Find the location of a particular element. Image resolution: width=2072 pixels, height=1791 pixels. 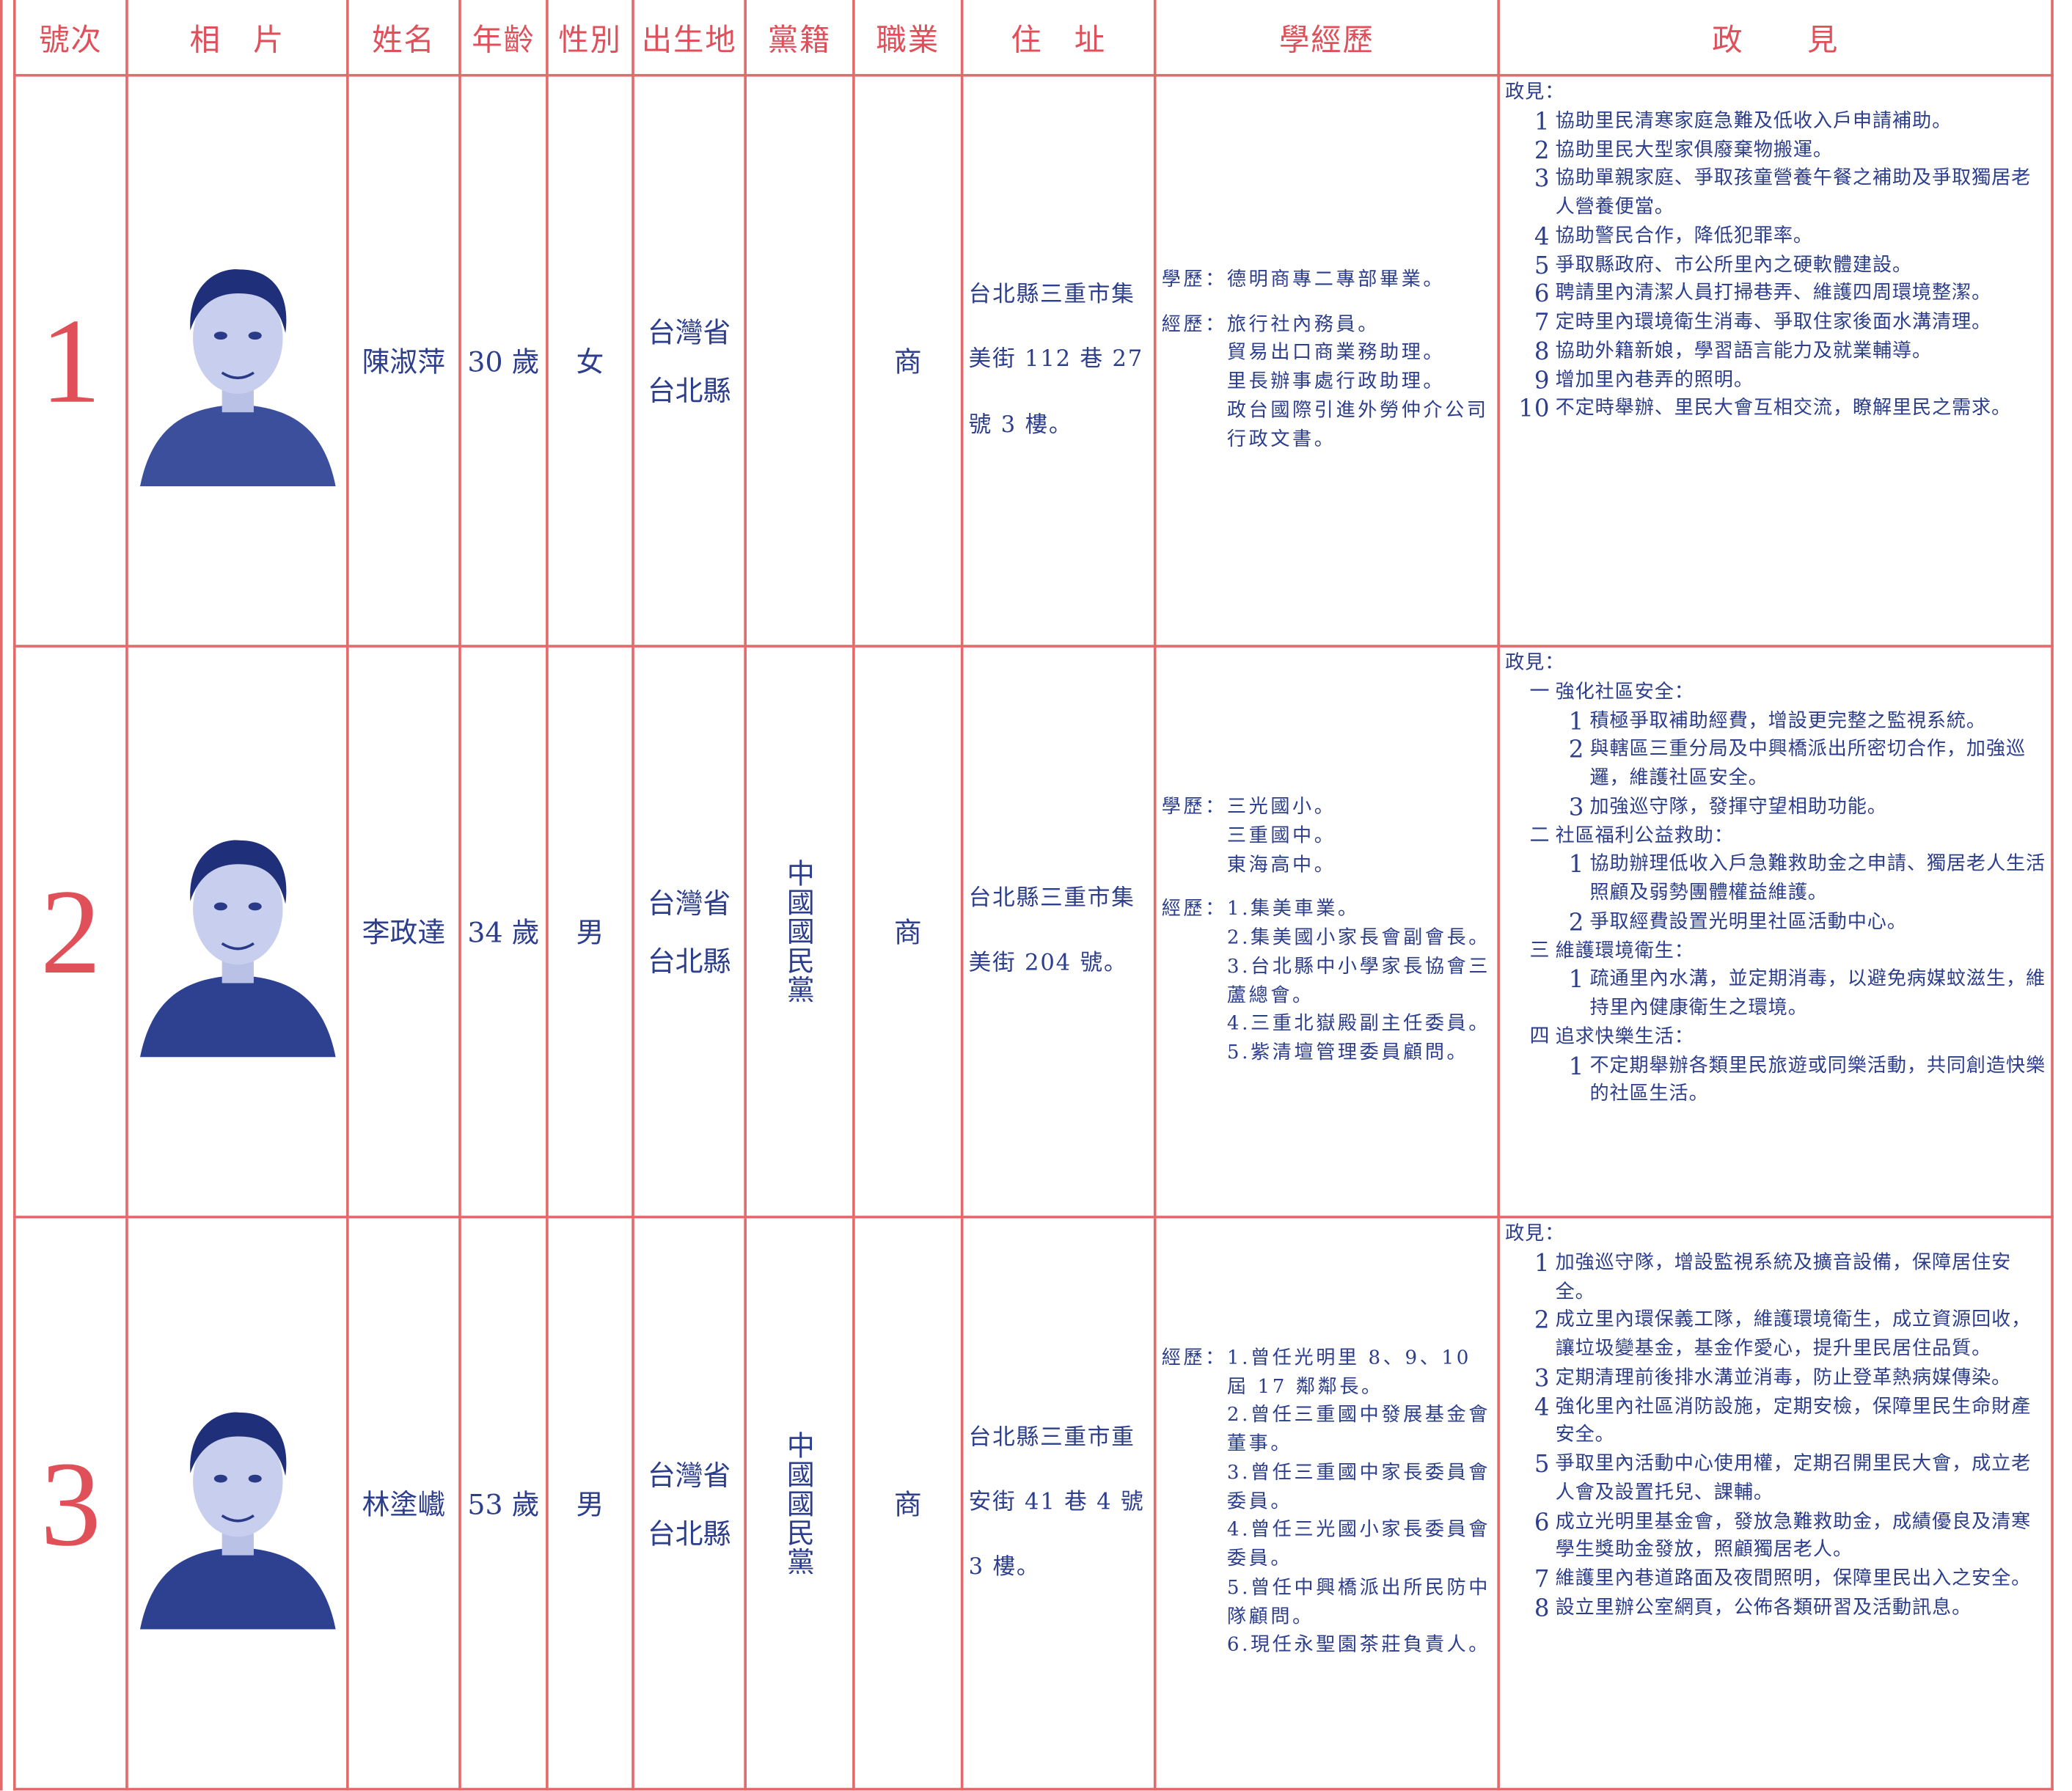

policy-text: 協助外籍新娘，學習語言能力及就業輔導。 is located at coordinates (1744, 351).